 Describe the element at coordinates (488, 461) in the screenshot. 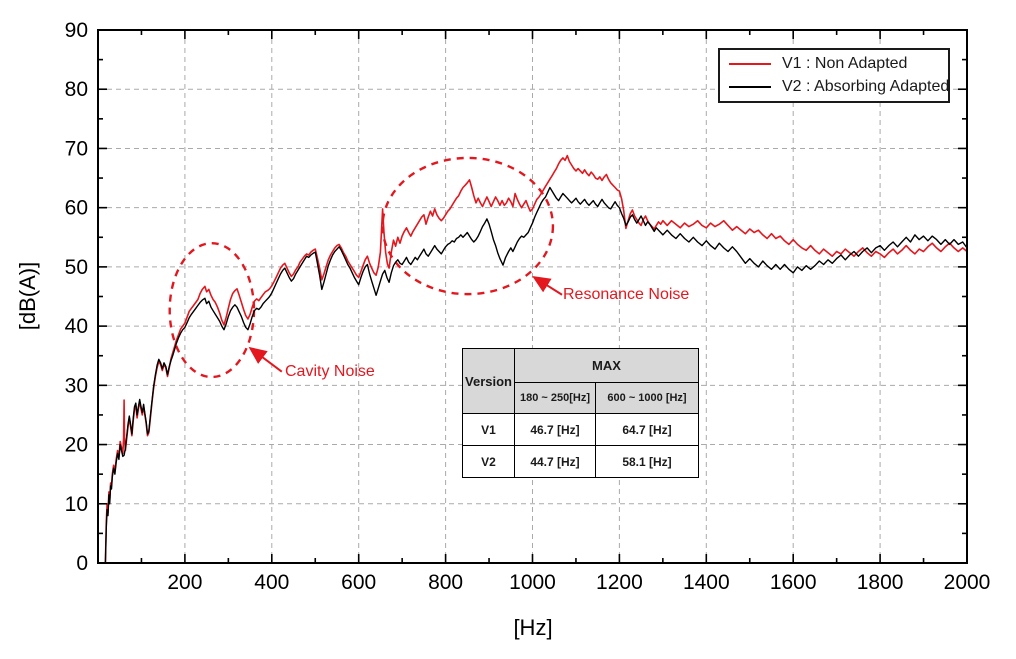

I see `table-cell-v2-version: V2` at that location.